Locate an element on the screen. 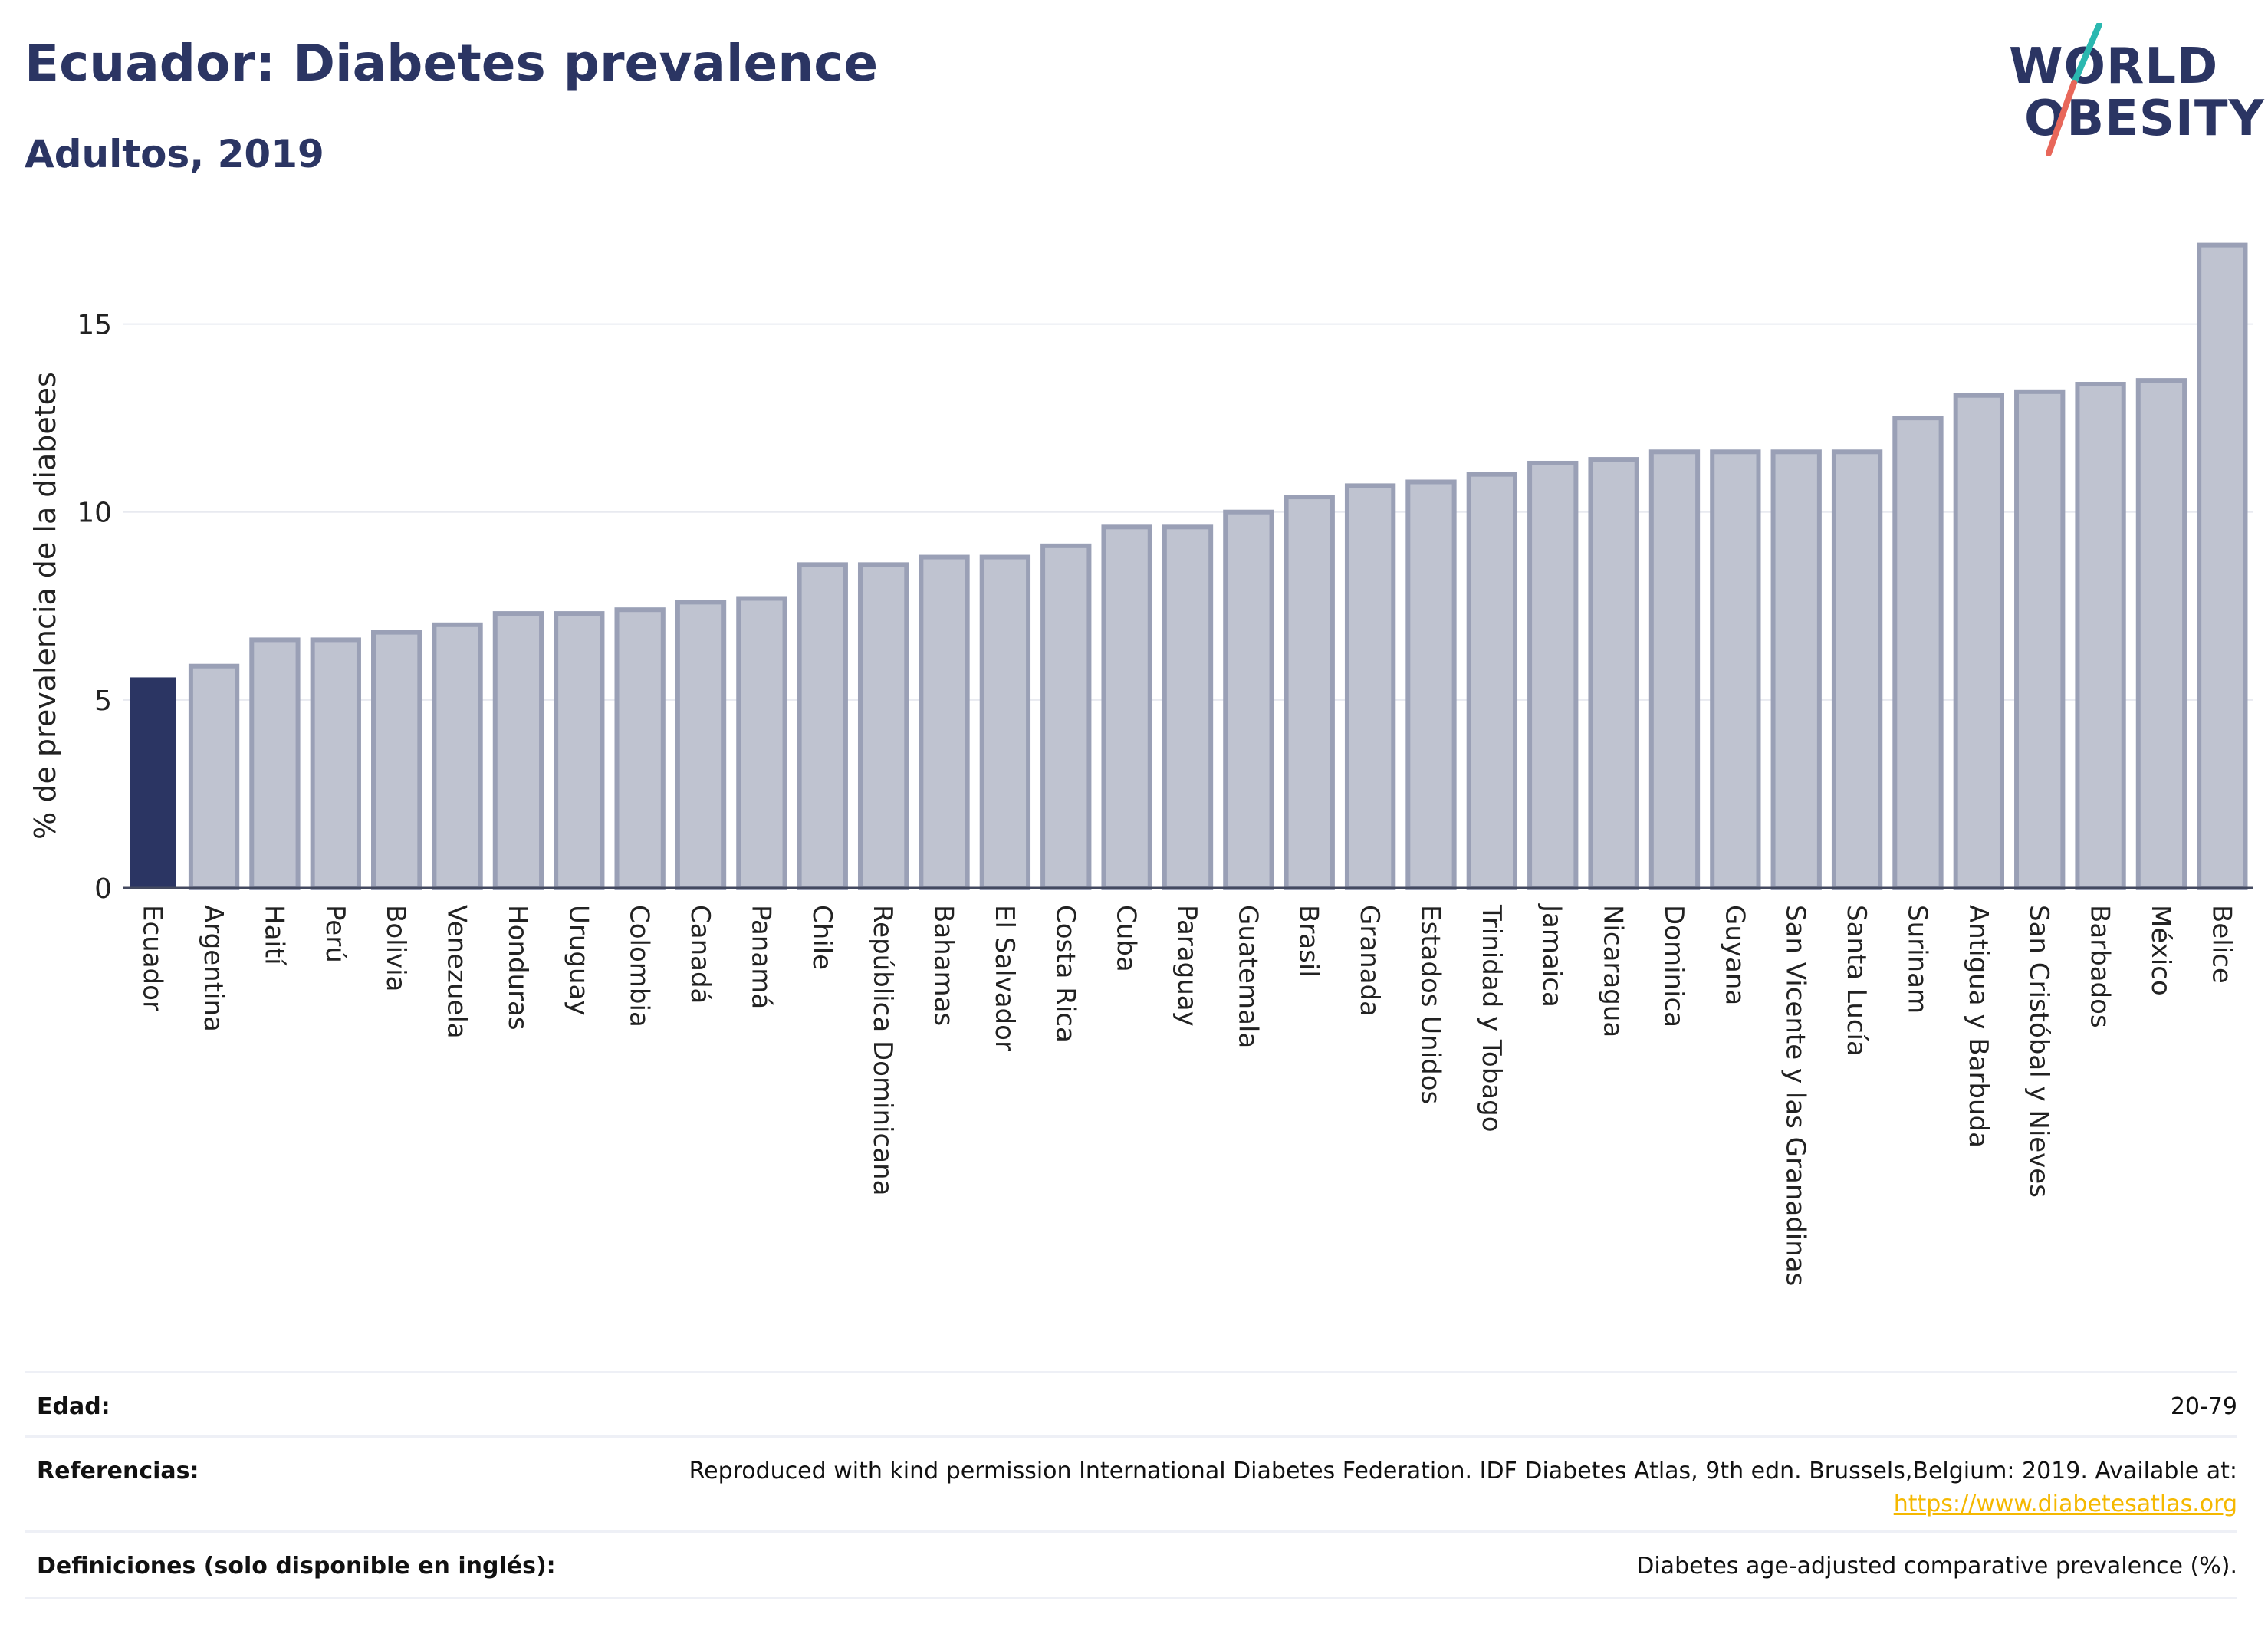  y-axis-label: % de prevalencia de la diabetes is located at coordinates (45, 606).